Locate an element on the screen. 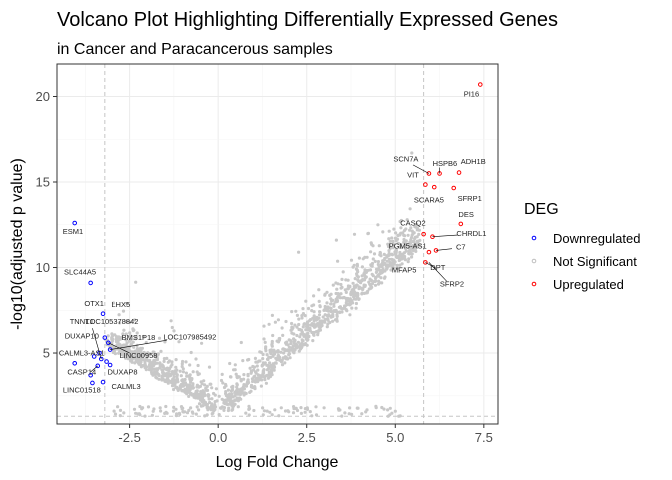  x-tick-label: 5.0 is located at coordinates (395, 437).